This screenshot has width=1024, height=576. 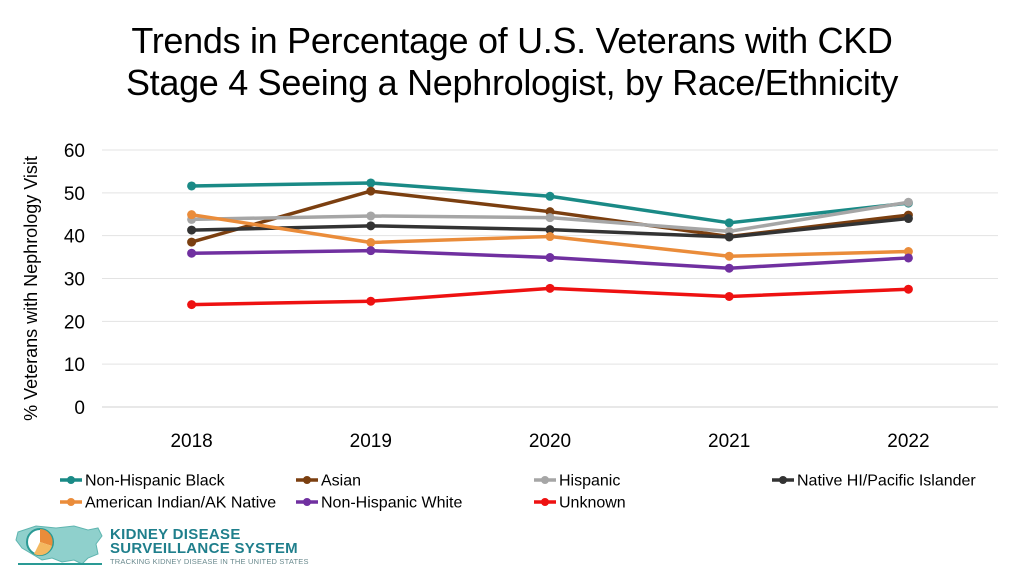 I want to click on data-point-non-hispanic-black-2019, so click(x=371, y=183).